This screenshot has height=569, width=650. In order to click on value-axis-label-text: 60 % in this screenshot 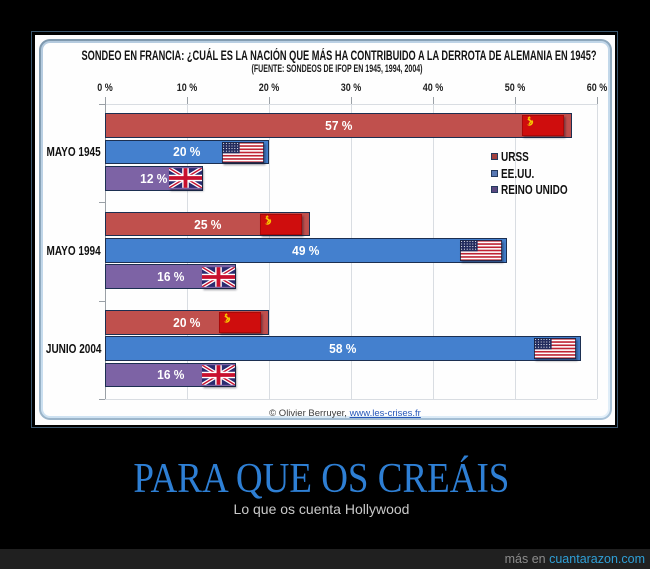, I will do `click(597, 88)`.